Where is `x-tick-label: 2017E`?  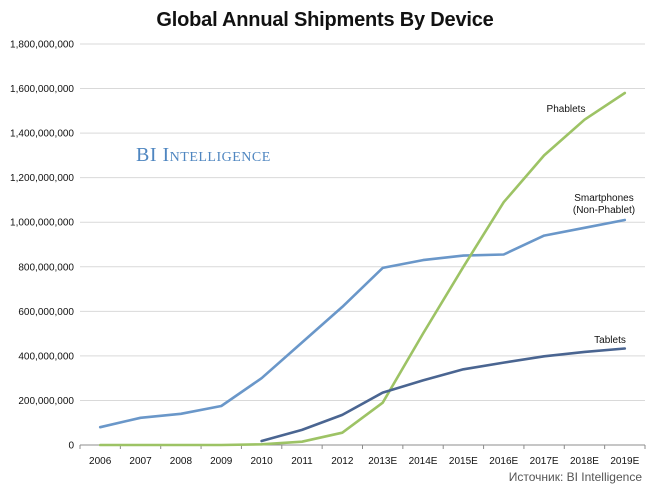 x-tick-label: 2017E is located at coordinates (544, 461).